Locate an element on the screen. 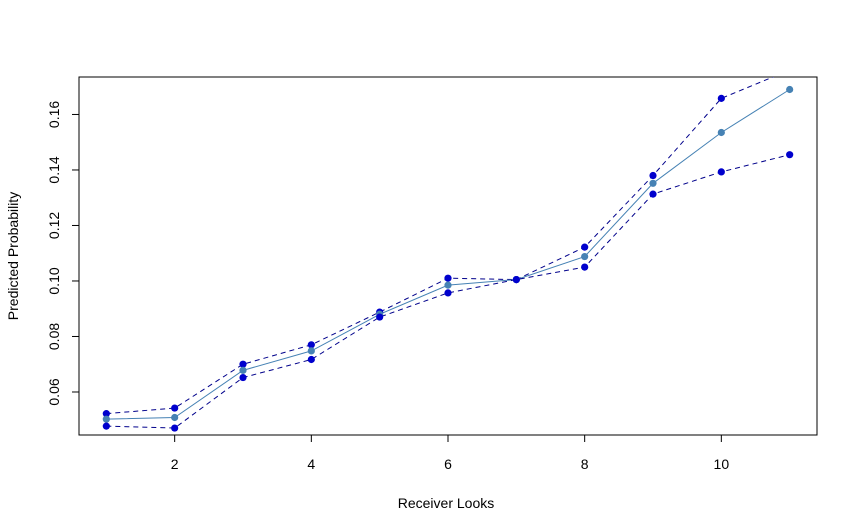 Image resolution: width=857 pixels, height=532 pixels. y-tick-label: 0.06 is located at coordinates (54, 391).